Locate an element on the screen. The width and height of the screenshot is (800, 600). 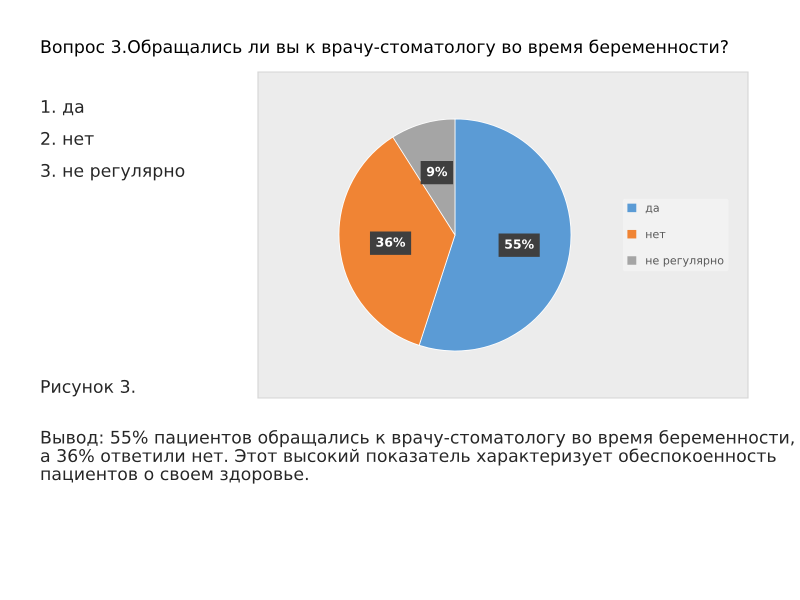
legend-label: нет is located at coordinates (656, 235).